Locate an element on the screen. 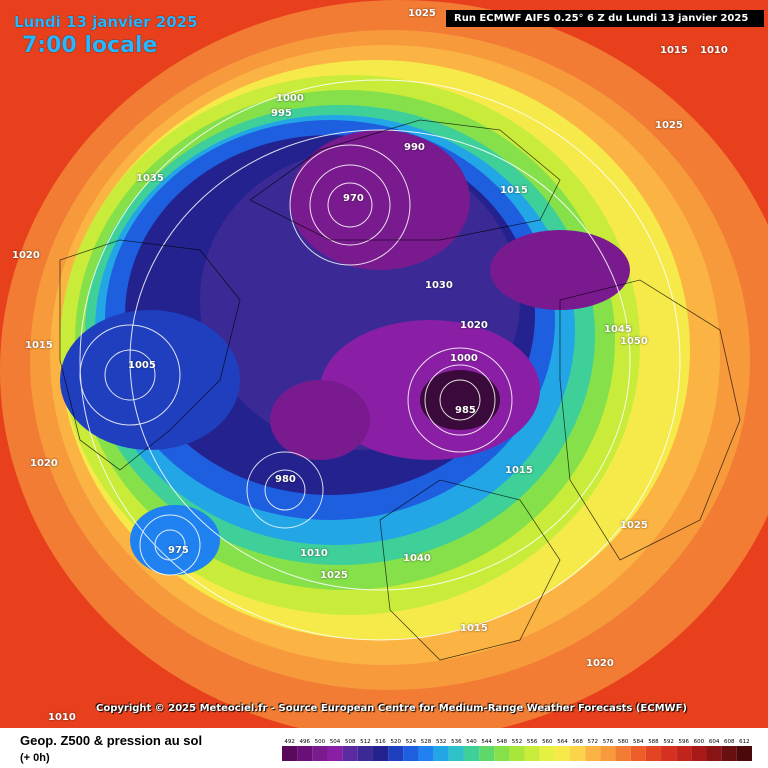  legend-tick-label: 568 is located at coordinates (577, 742).